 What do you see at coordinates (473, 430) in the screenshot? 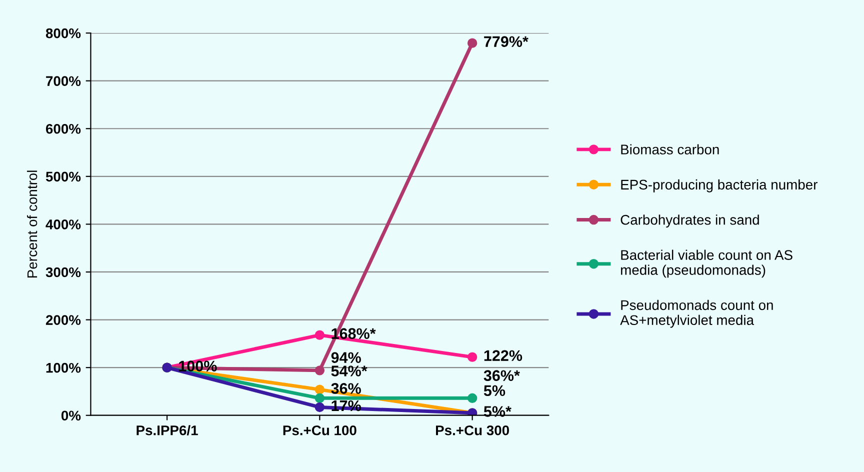
I see `x-tick-label: Ps.+Cu 300` at bounding box center [473, 430].